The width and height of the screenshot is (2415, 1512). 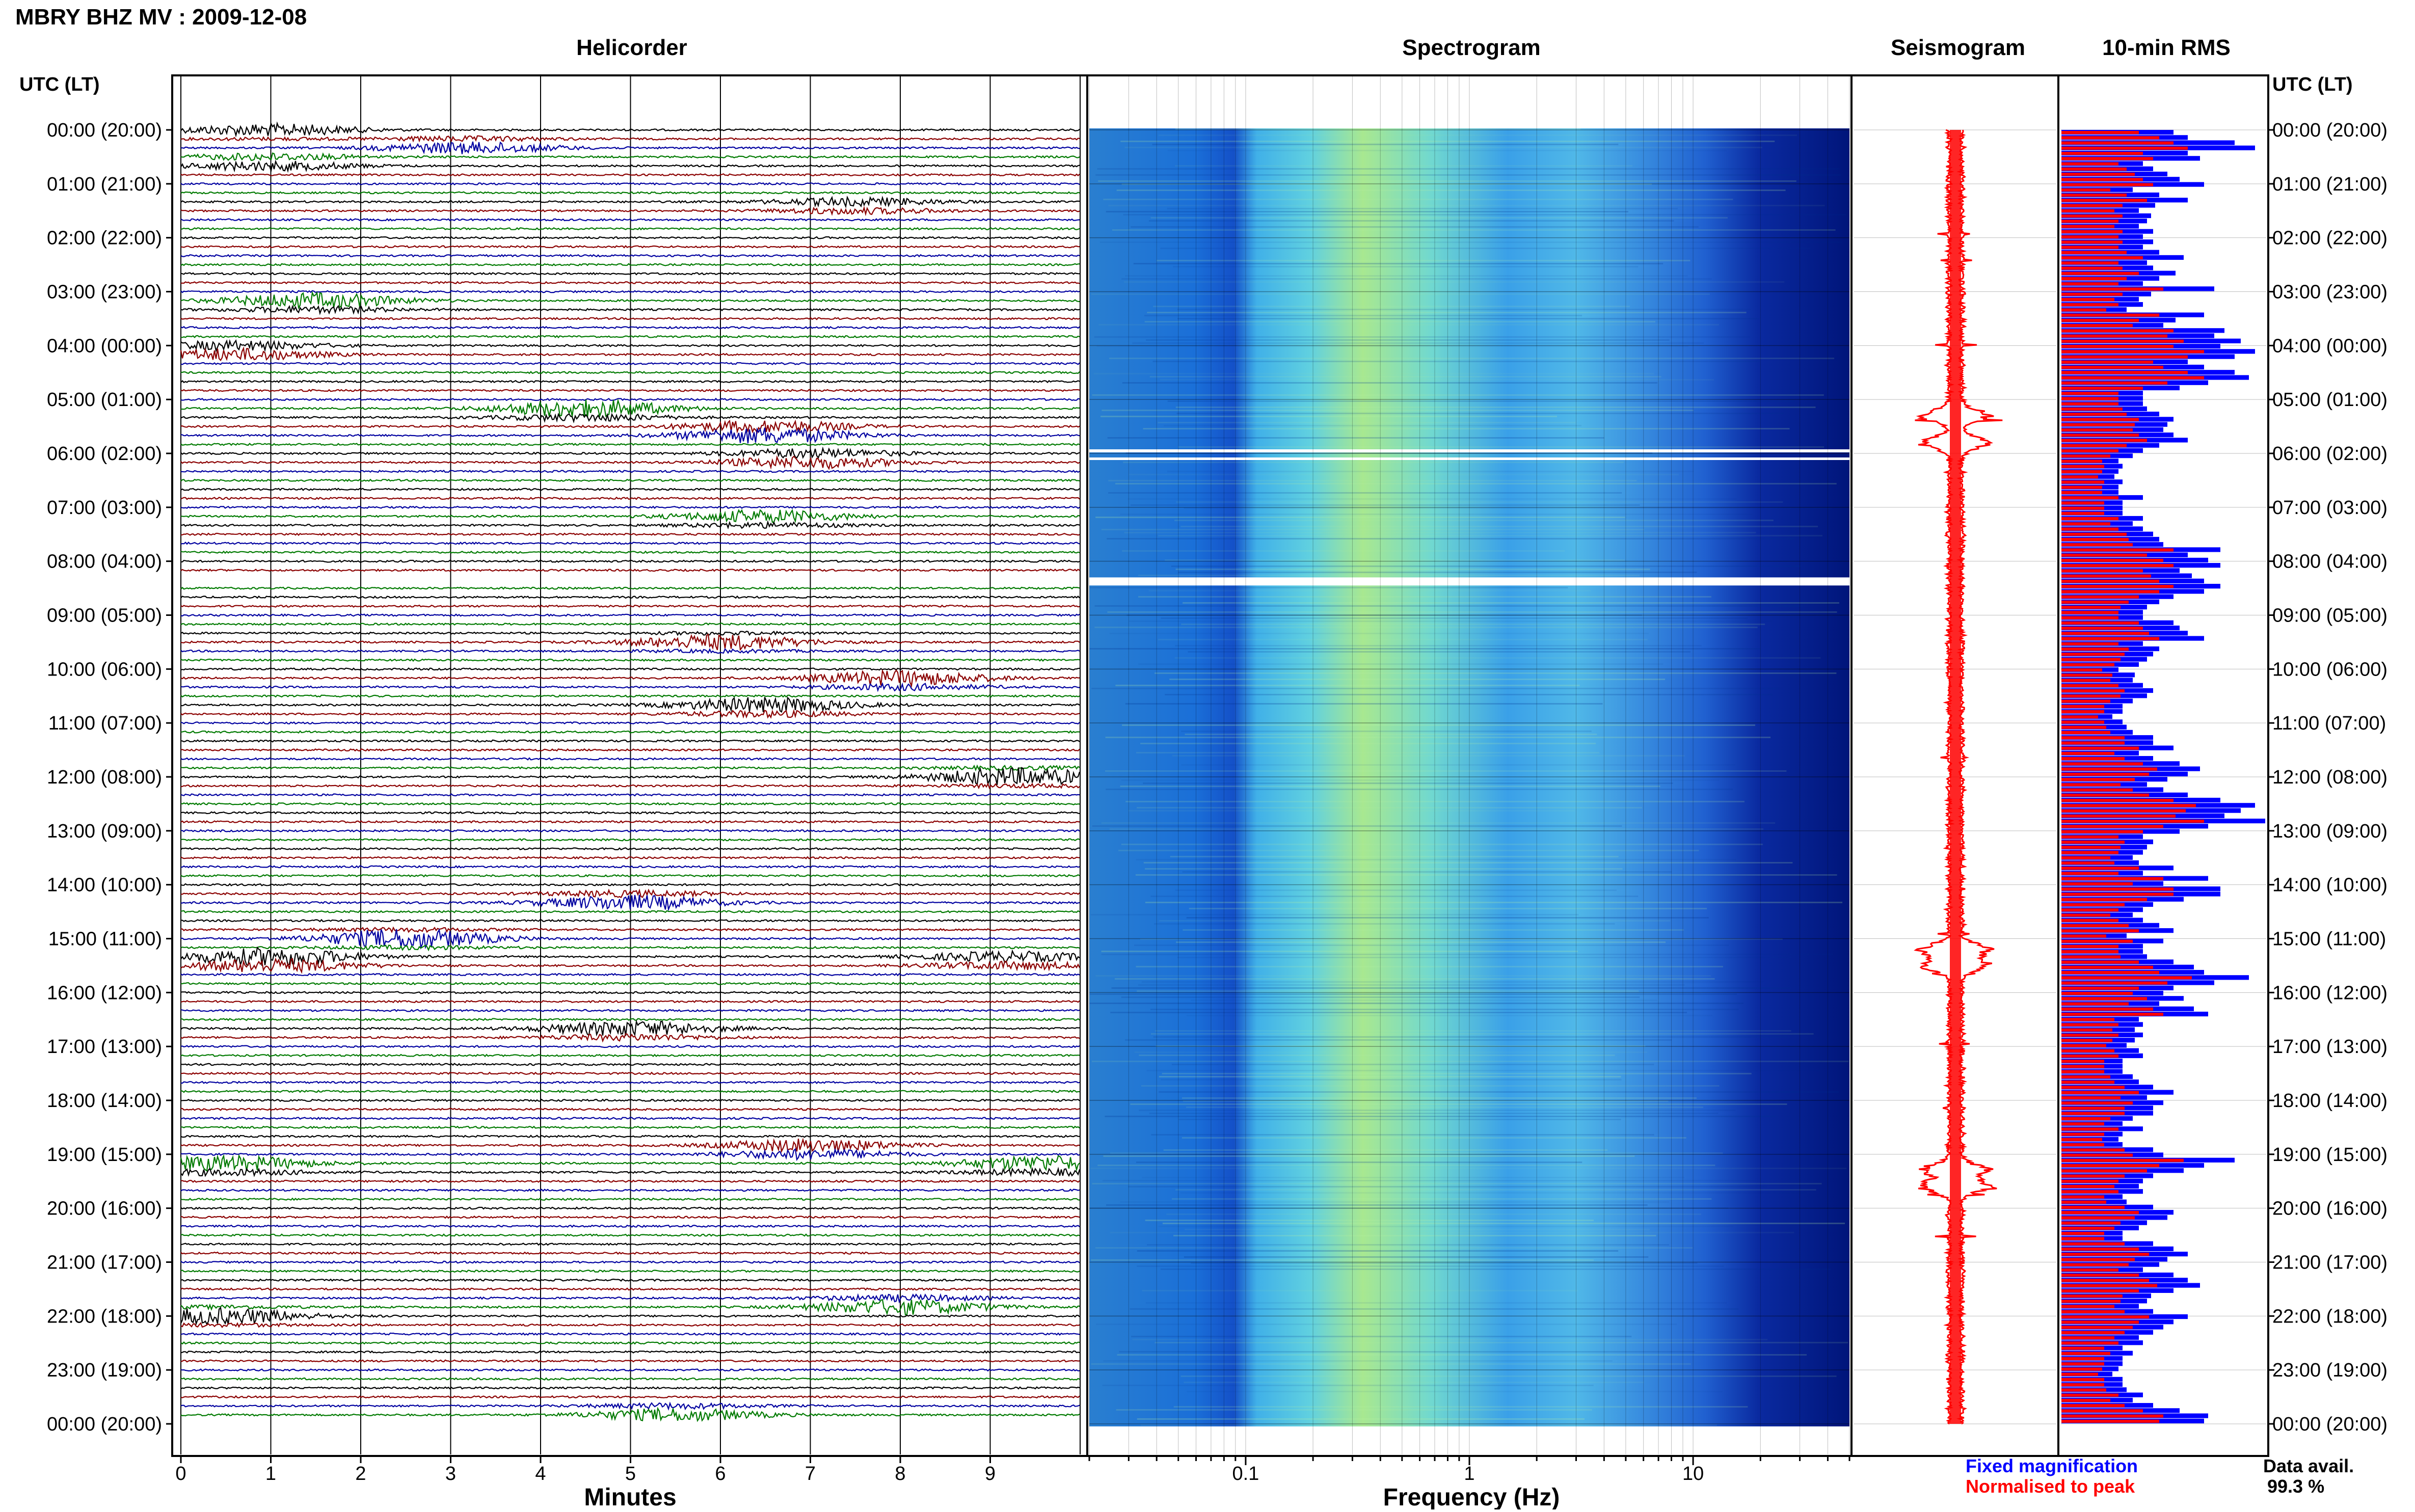 I want to click on data-availability-label: Data avail., so click(x=2308, y=1465).